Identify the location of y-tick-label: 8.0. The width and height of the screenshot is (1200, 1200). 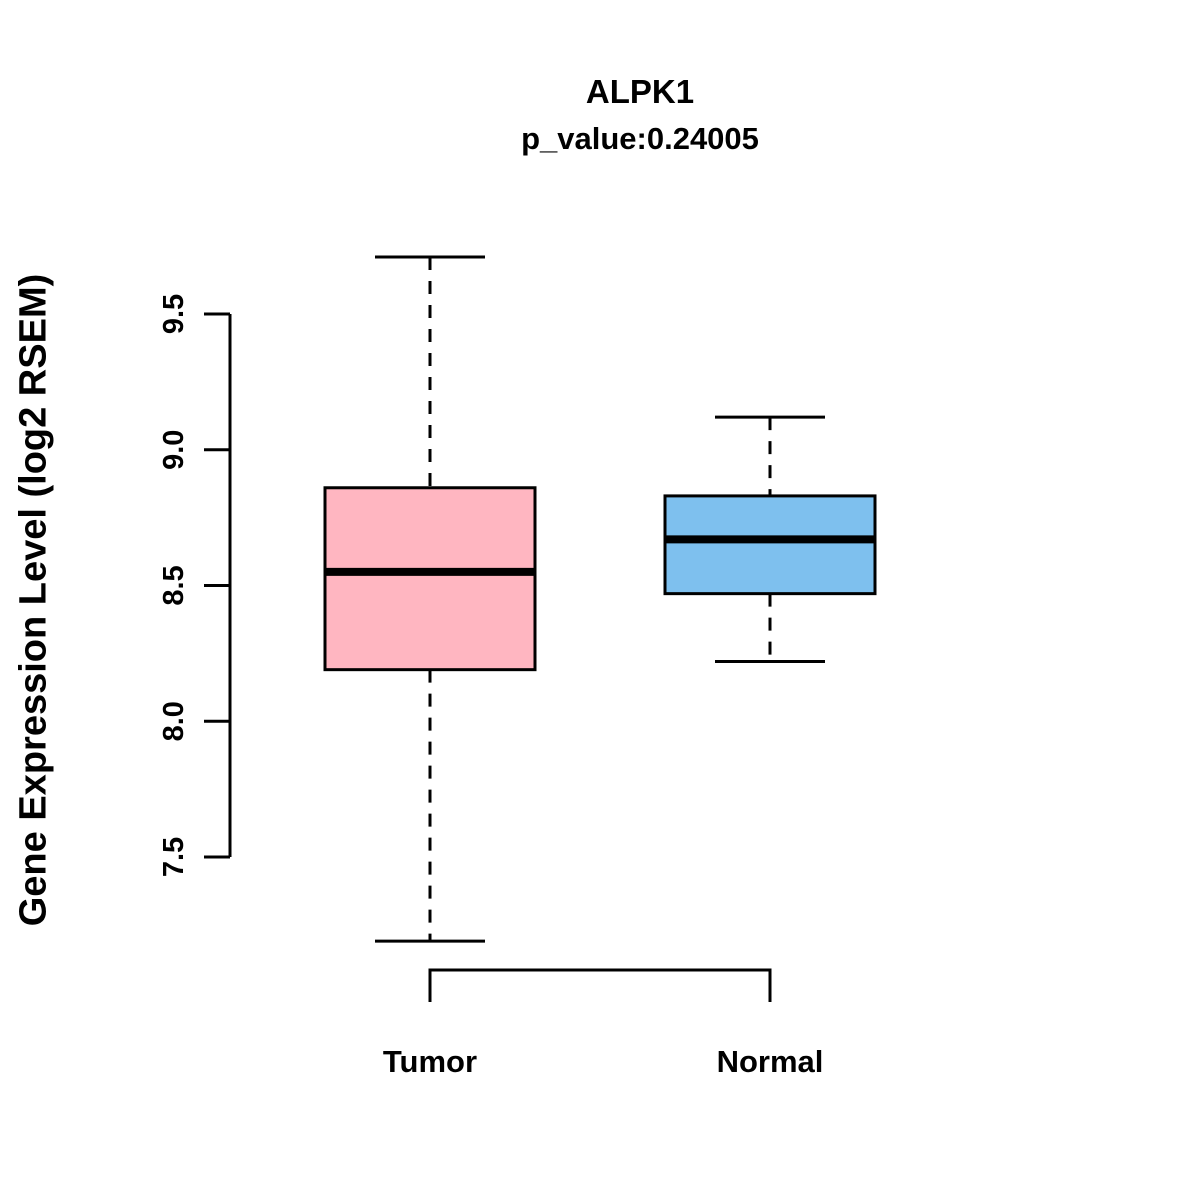
(174, 721).